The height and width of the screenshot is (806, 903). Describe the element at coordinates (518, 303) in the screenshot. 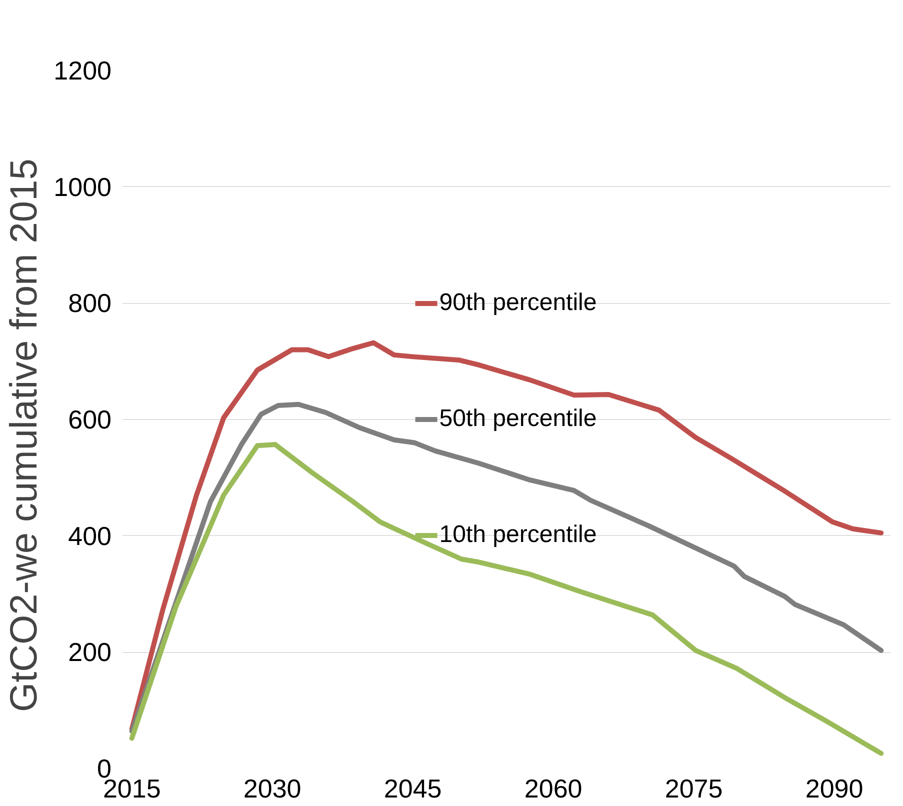

I see `legend-label: 90th percentile` at that location.